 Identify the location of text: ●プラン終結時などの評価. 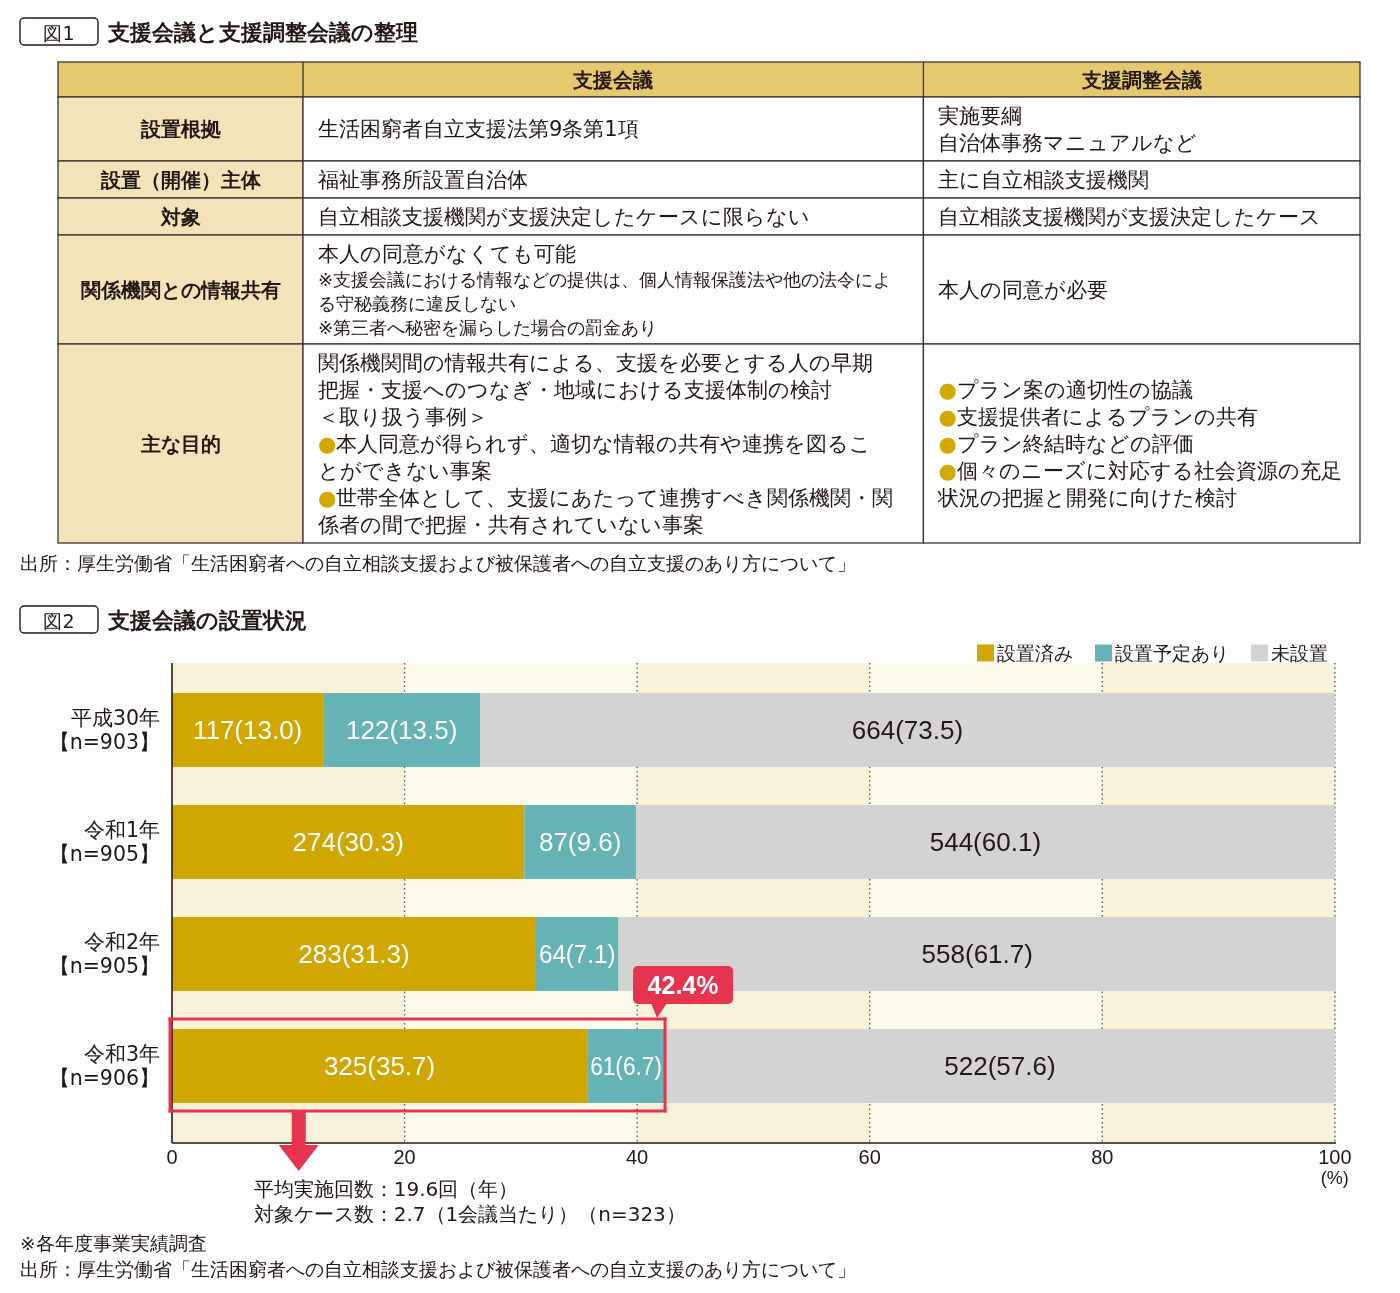
(1066, 443).